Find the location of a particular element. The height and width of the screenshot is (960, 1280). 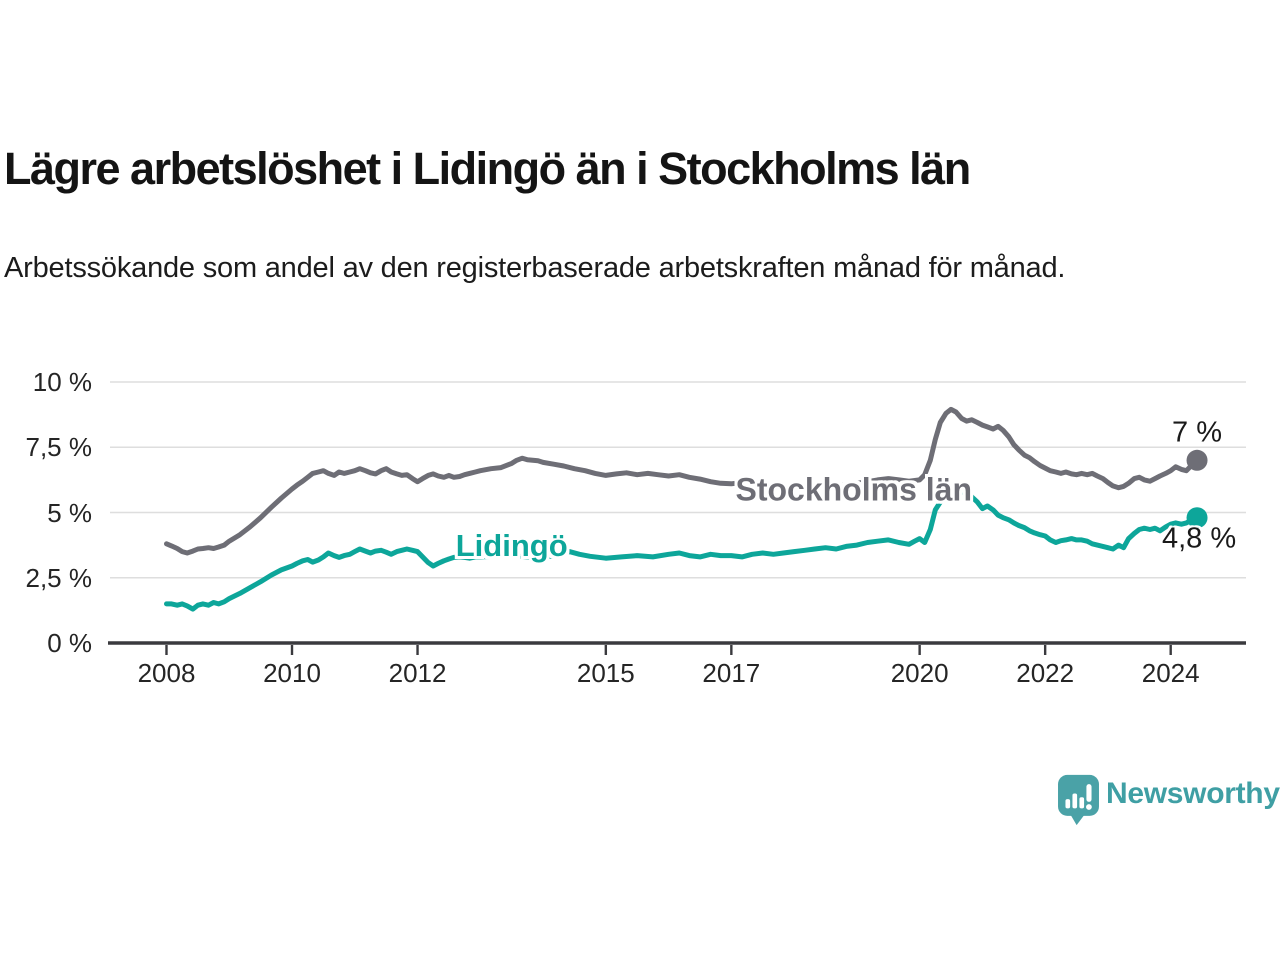

y-tick-label: 2,5 % is located at coordinates (59, 577).